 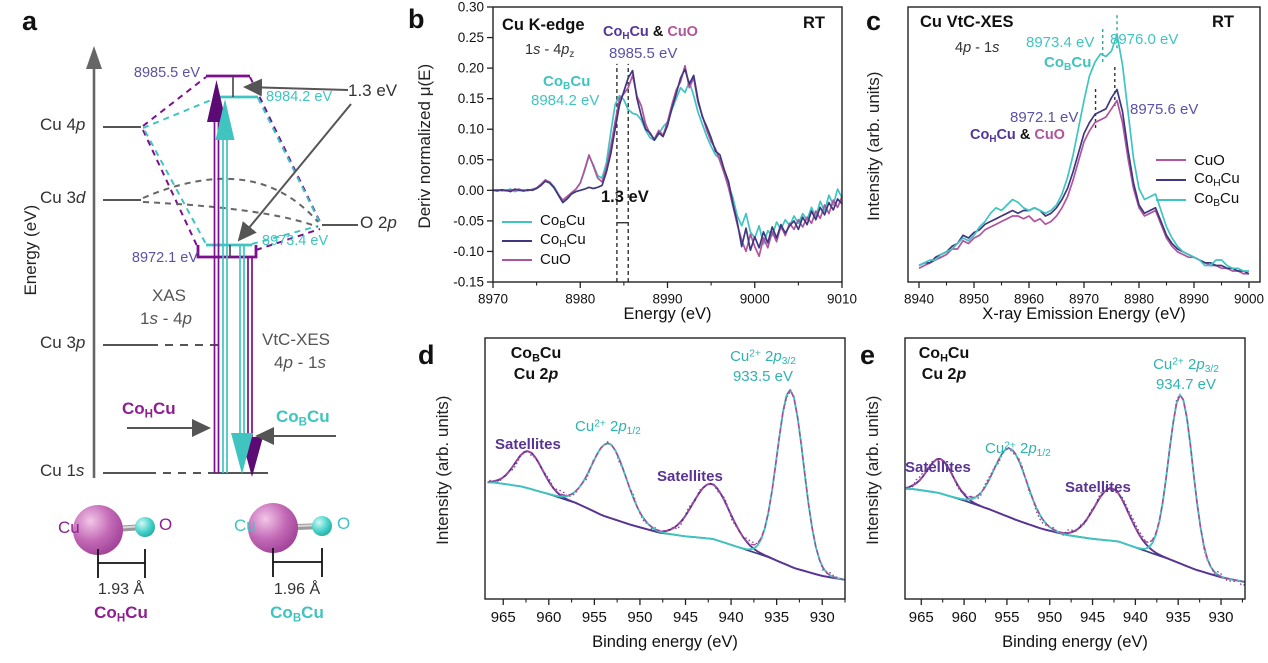 What do you see at coordinates (166, 73) in the screenshot?
I see `level-8985-label: 8985.5 eV` at bounding box center [166, 73].